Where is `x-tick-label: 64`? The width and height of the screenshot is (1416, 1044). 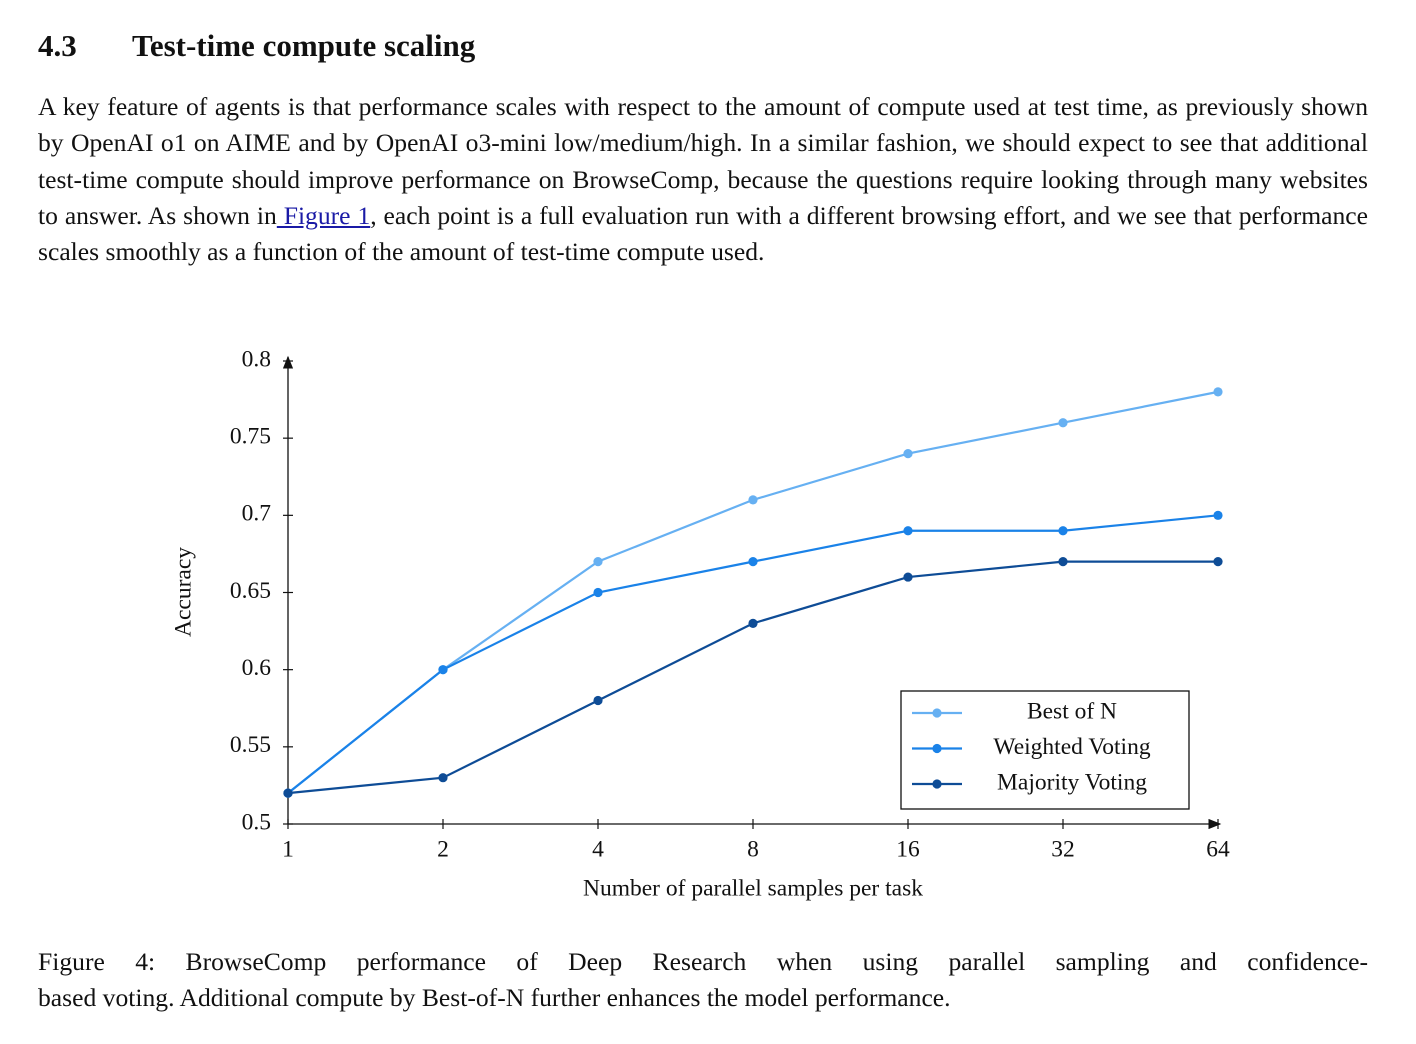 x-tick-label: 64 is located at coordinates (1218, 849).